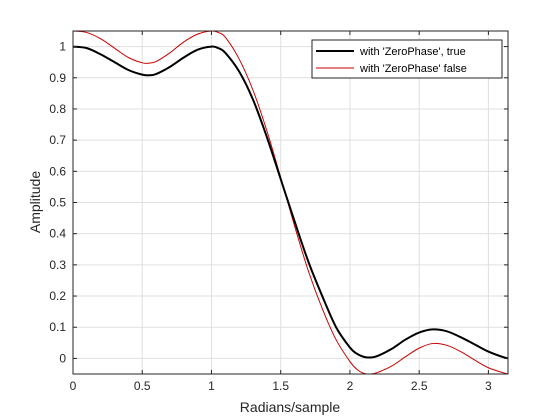  I want to click on legend-label-series-1: with 'ZeroPhase' false, so click(413, 69).